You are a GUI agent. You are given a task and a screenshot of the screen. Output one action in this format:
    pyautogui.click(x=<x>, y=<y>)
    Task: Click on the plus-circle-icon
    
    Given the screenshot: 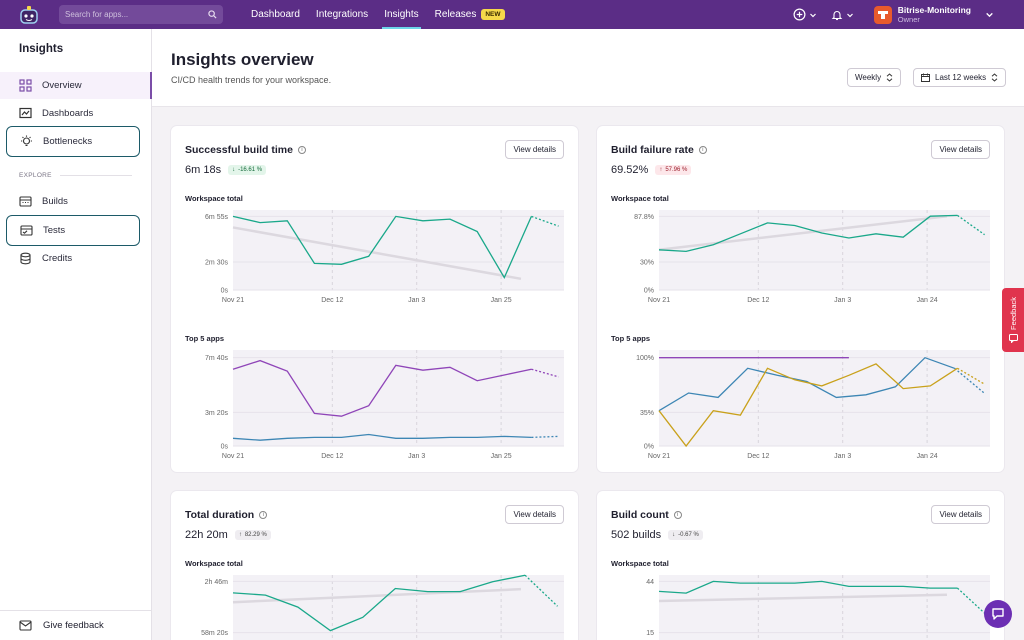 What is the action you would take?
    pyautogui.click(x=799, y=14)
    